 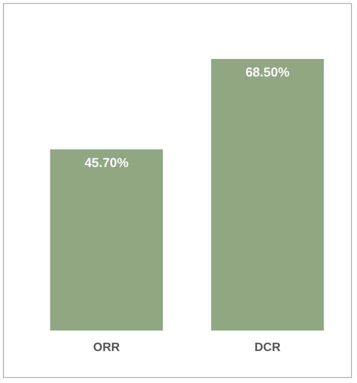 What do you see at coordinates (267, 347) in the screenshot?
I see `x-tick-label: DCR` at bounding box center [267, 347].